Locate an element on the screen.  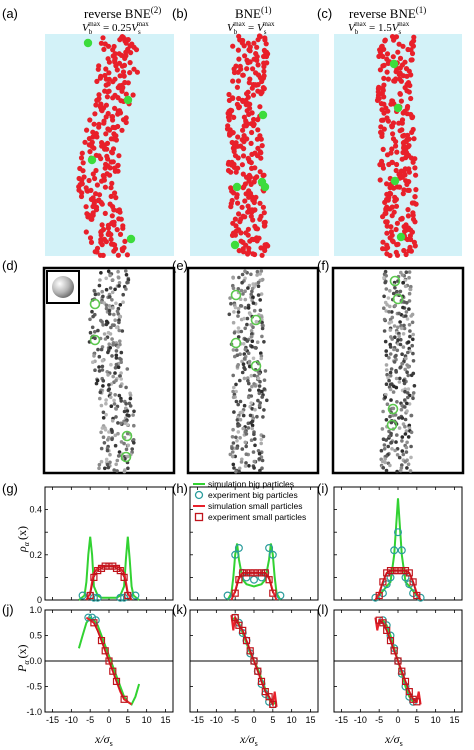
tracked-big-particle is located at coordinates (126, 457).